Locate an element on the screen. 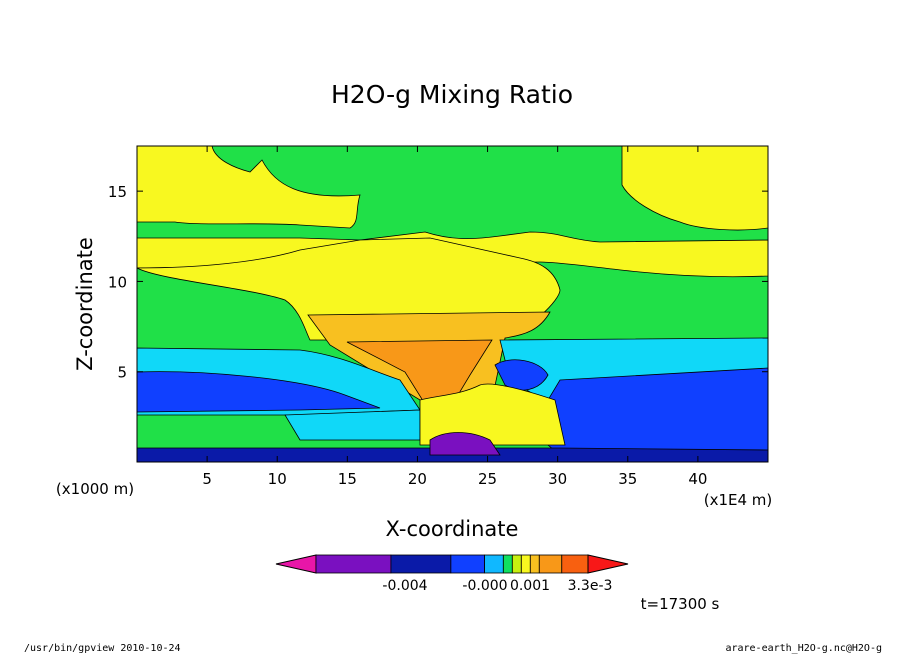 This screenshot has width=904, height=654. y-tick-label: 15 is located at coordinates (117, 192).